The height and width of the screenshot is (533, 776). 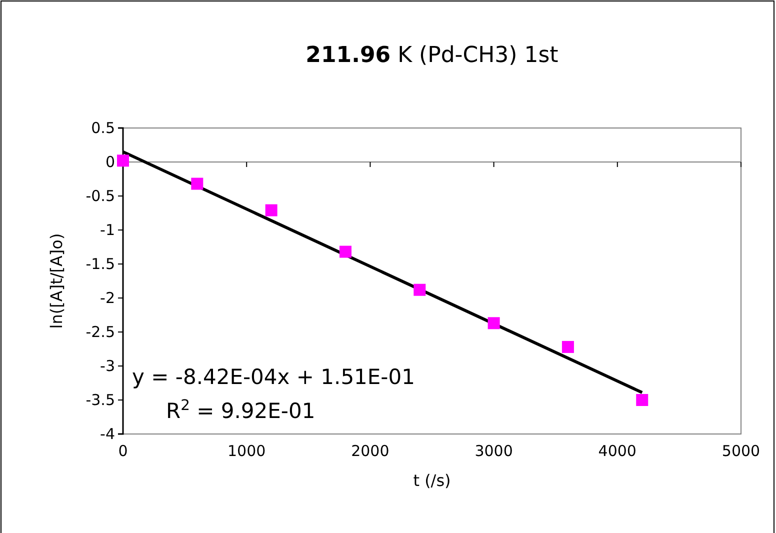 What do you see at coordinates (741, 451) in the screenshot?
I see `x-tick-label: 5000` at bounding box center [741, 451].